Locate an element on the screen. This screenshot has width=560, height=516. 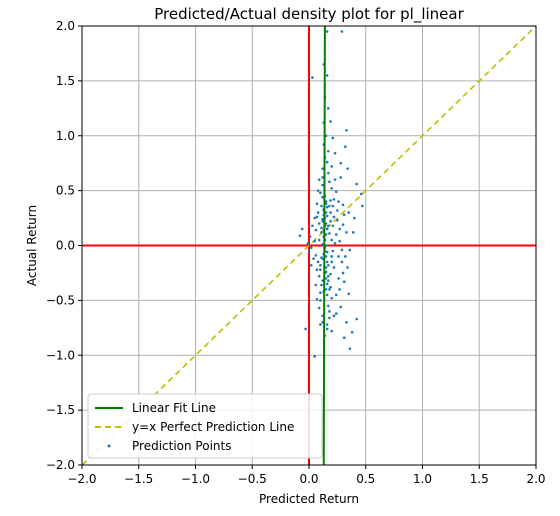
y-tick-label: 0.0 is located at coordinates (65, 246).